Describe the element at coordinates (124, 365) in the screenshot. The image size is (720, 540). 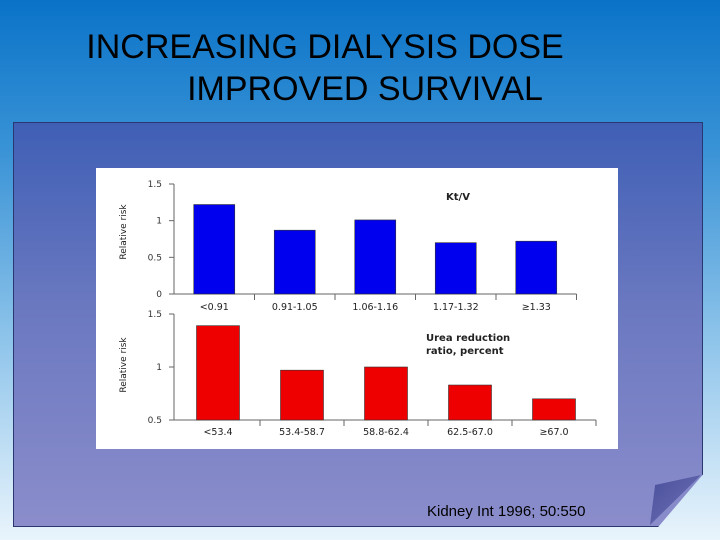
I see `bottom-chart-ylabel: Relative risk` at that location.